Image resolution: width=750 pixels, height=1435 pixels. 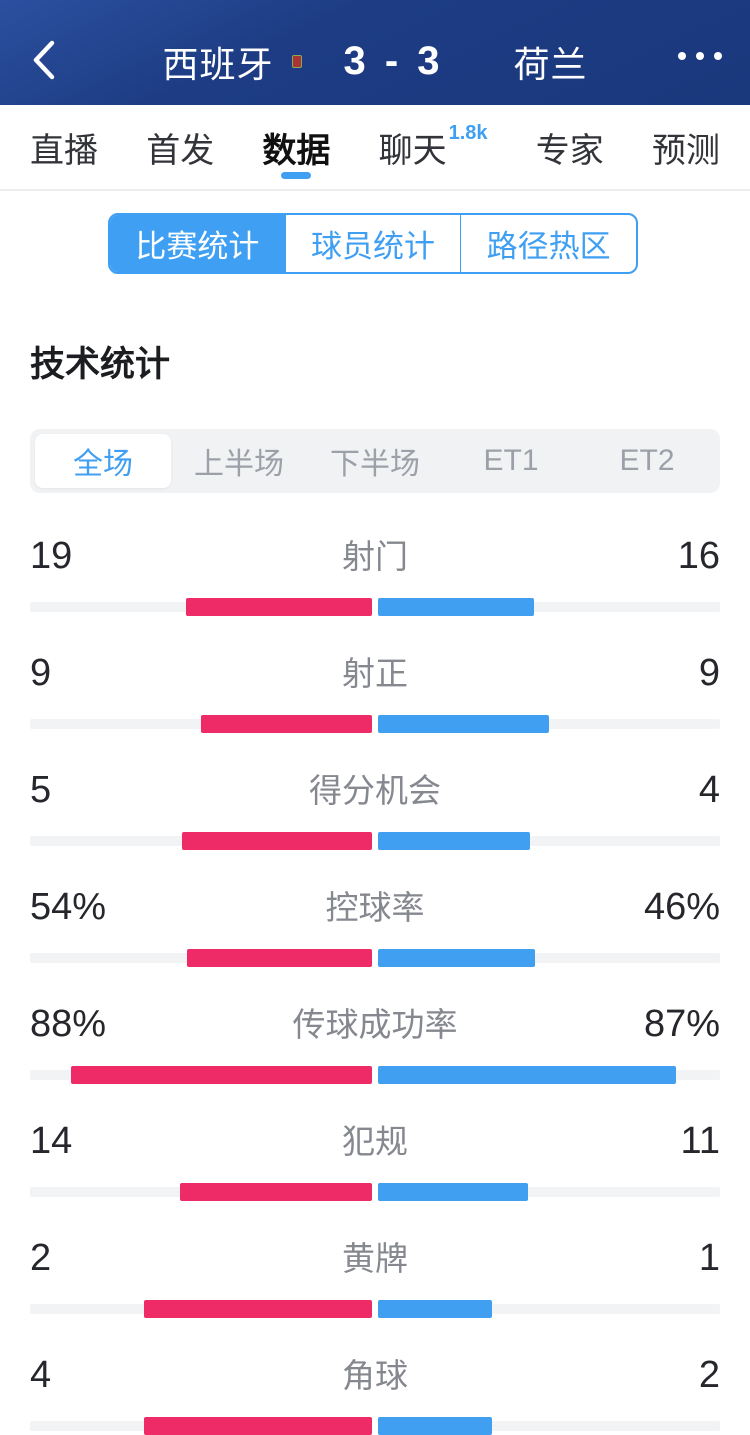 I want to click on stat-head: 9 射正 9, so click(x=375, y=671).